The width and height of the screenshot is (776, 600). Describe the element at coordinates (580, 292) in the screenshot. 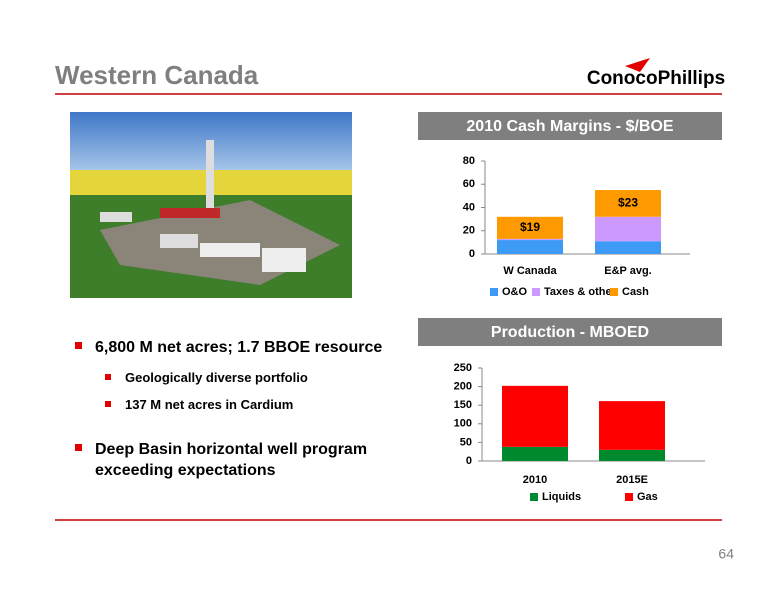

I see `legend-label: Taxes & other` at that location.